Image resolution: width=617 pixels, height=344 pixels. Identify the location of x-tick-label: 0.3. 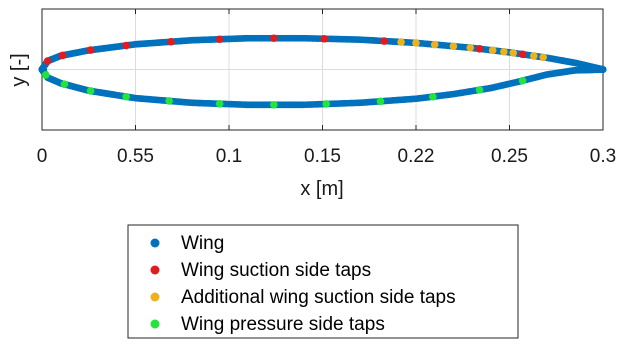
(603, 156).